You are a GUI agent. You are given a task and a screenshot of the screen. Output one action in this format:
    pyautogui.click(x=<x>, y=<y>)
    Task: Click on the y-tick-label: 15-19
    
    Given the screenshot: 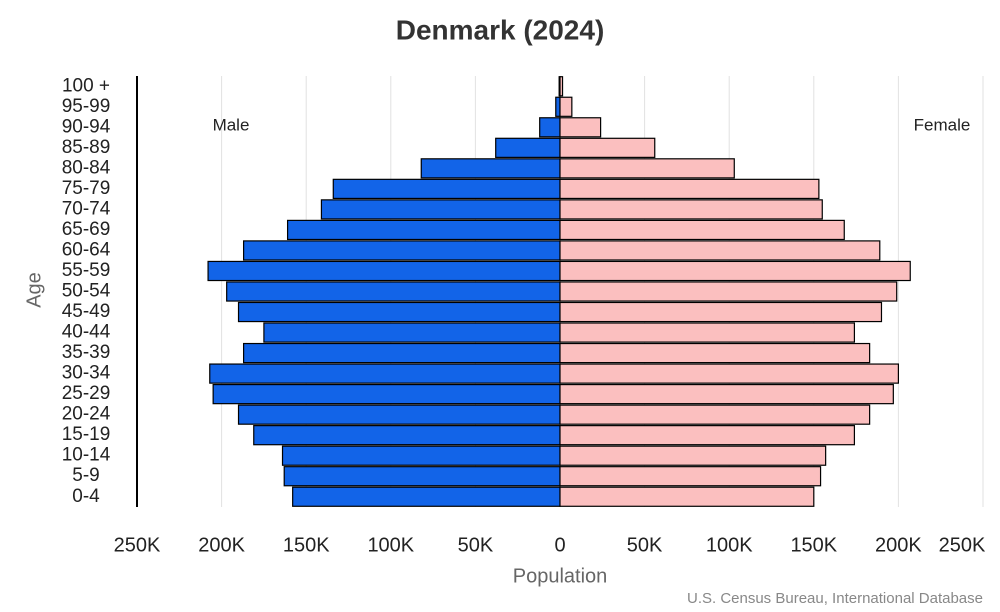 What is the action you would take?
    pyautogui.click(x=86, y=434)
    